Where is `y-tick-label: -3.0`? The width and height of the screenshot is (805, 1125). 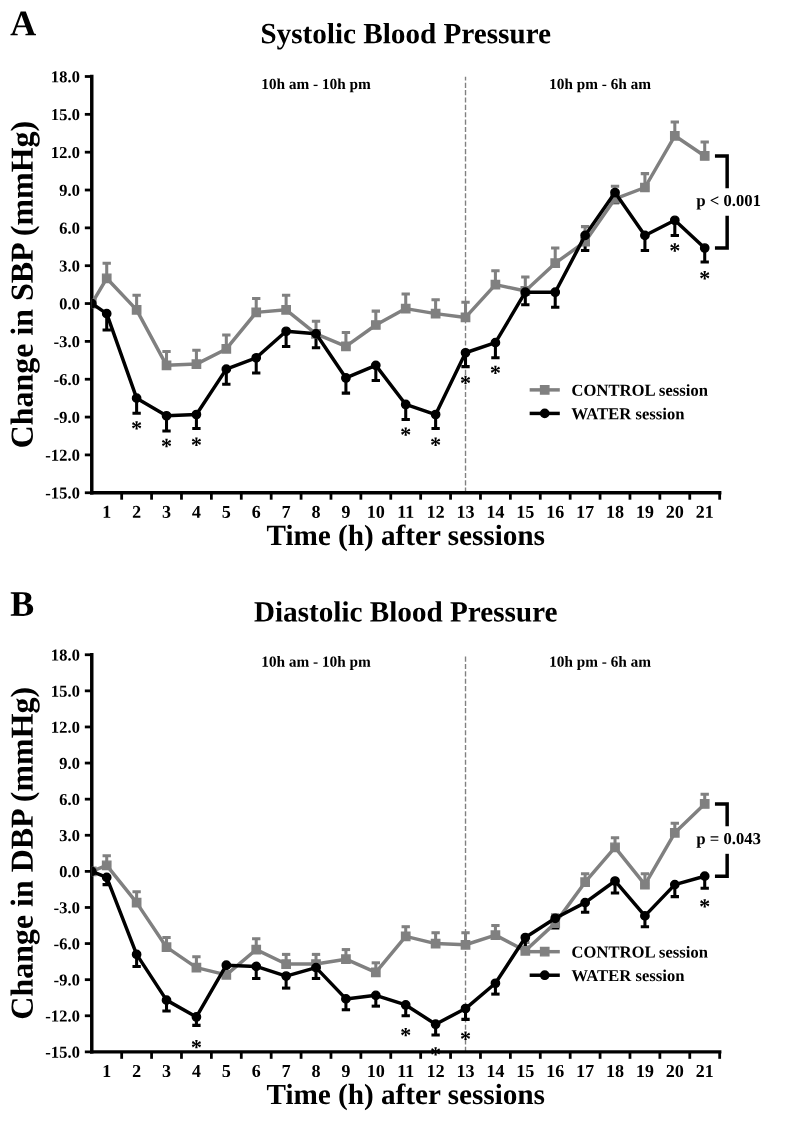
y-tick-label: -3.0 is located at coordinates (67, 908).